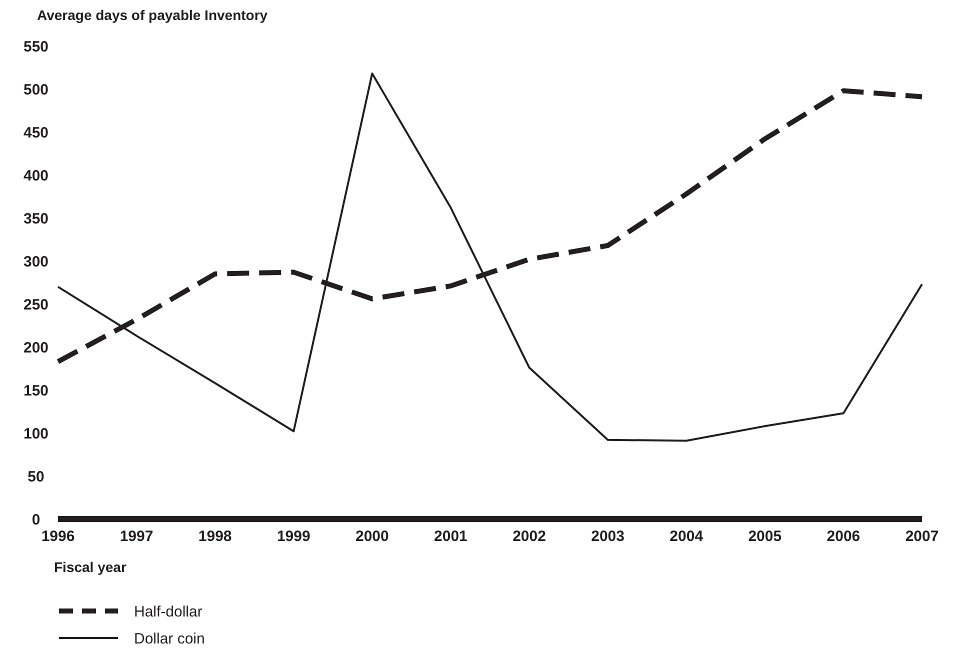 The image size is (957, 651). I want to click on x-tick-label: 2003, so click(608, 536).